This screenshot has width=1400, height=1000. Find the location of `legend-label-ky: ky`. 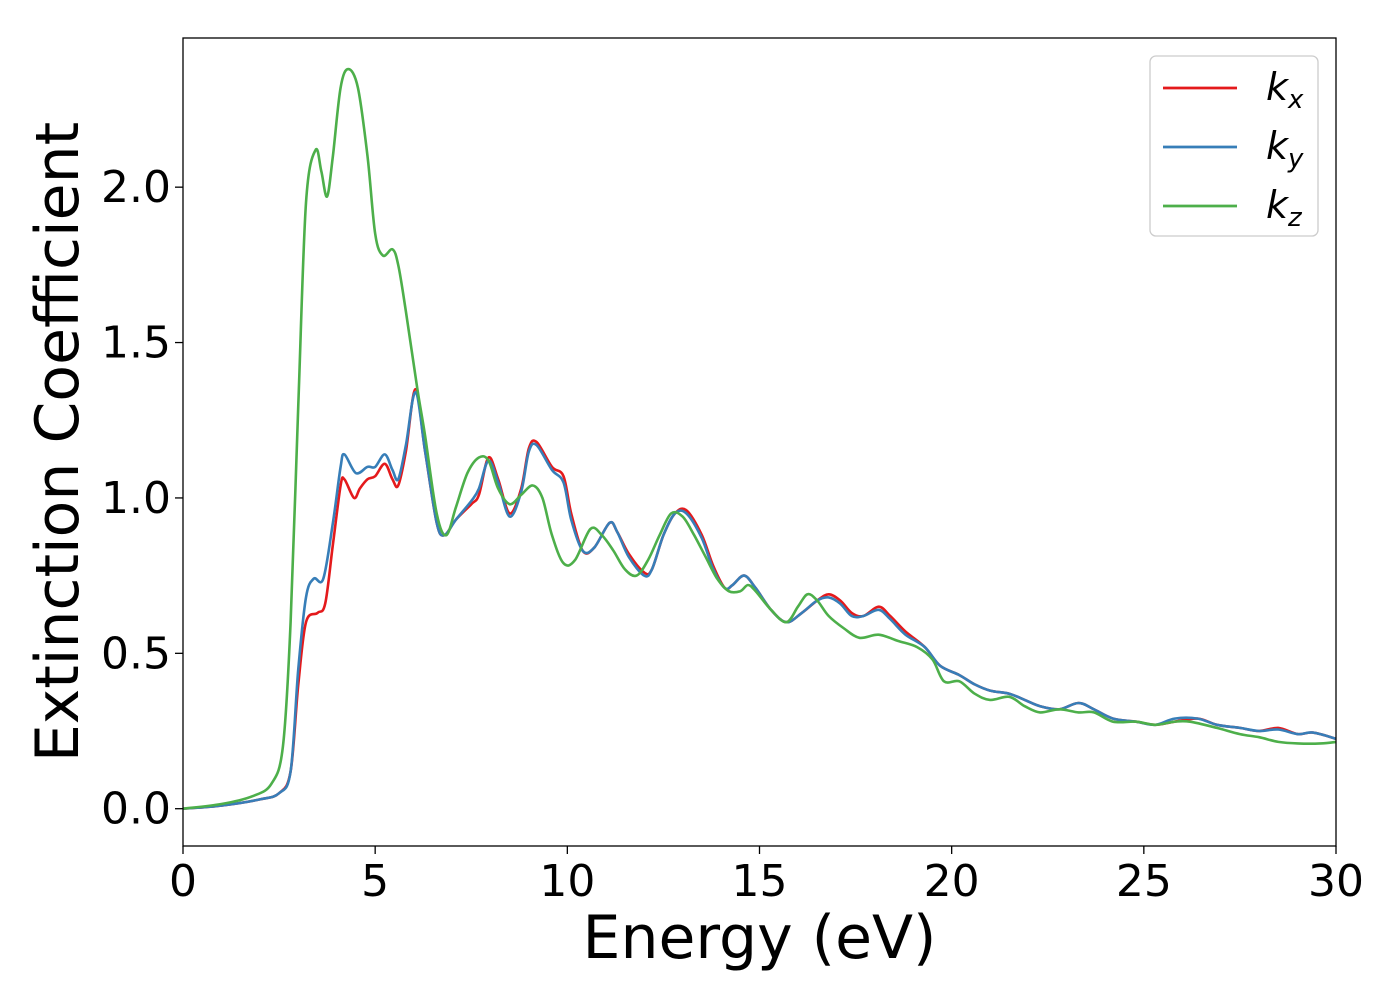

legend-label-ky: ky is located at coordinates (1285, 149).